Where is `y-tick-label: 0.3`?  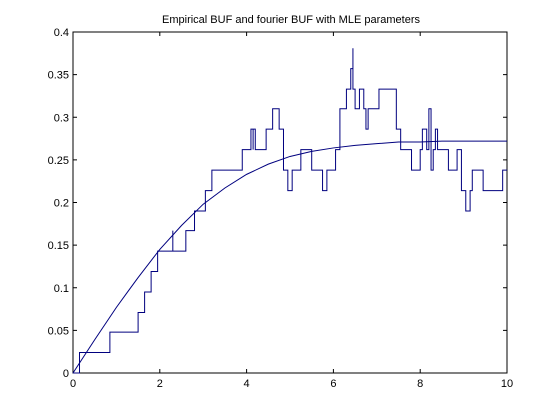
y-tick-label: 0.3 is located at coordinates (61, 118).